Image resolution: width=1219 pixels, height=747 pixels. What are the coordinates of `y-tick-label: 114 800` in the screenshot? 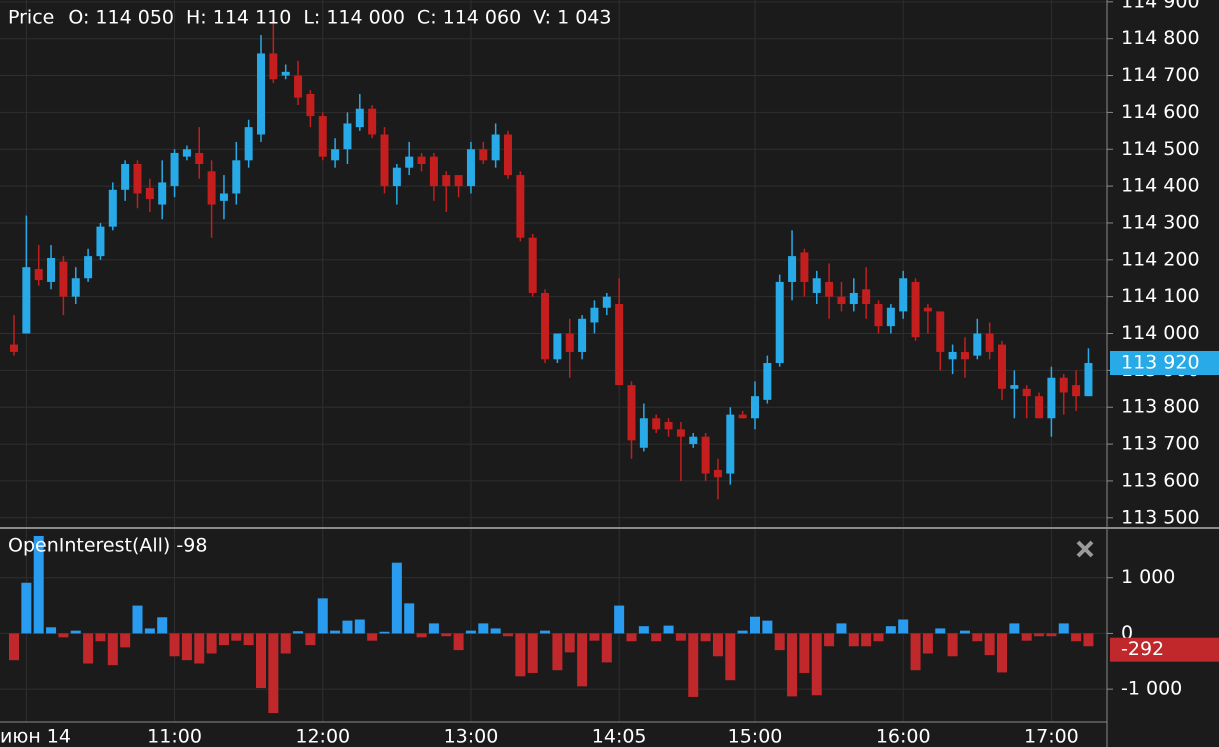 It's located at (1160, 38).